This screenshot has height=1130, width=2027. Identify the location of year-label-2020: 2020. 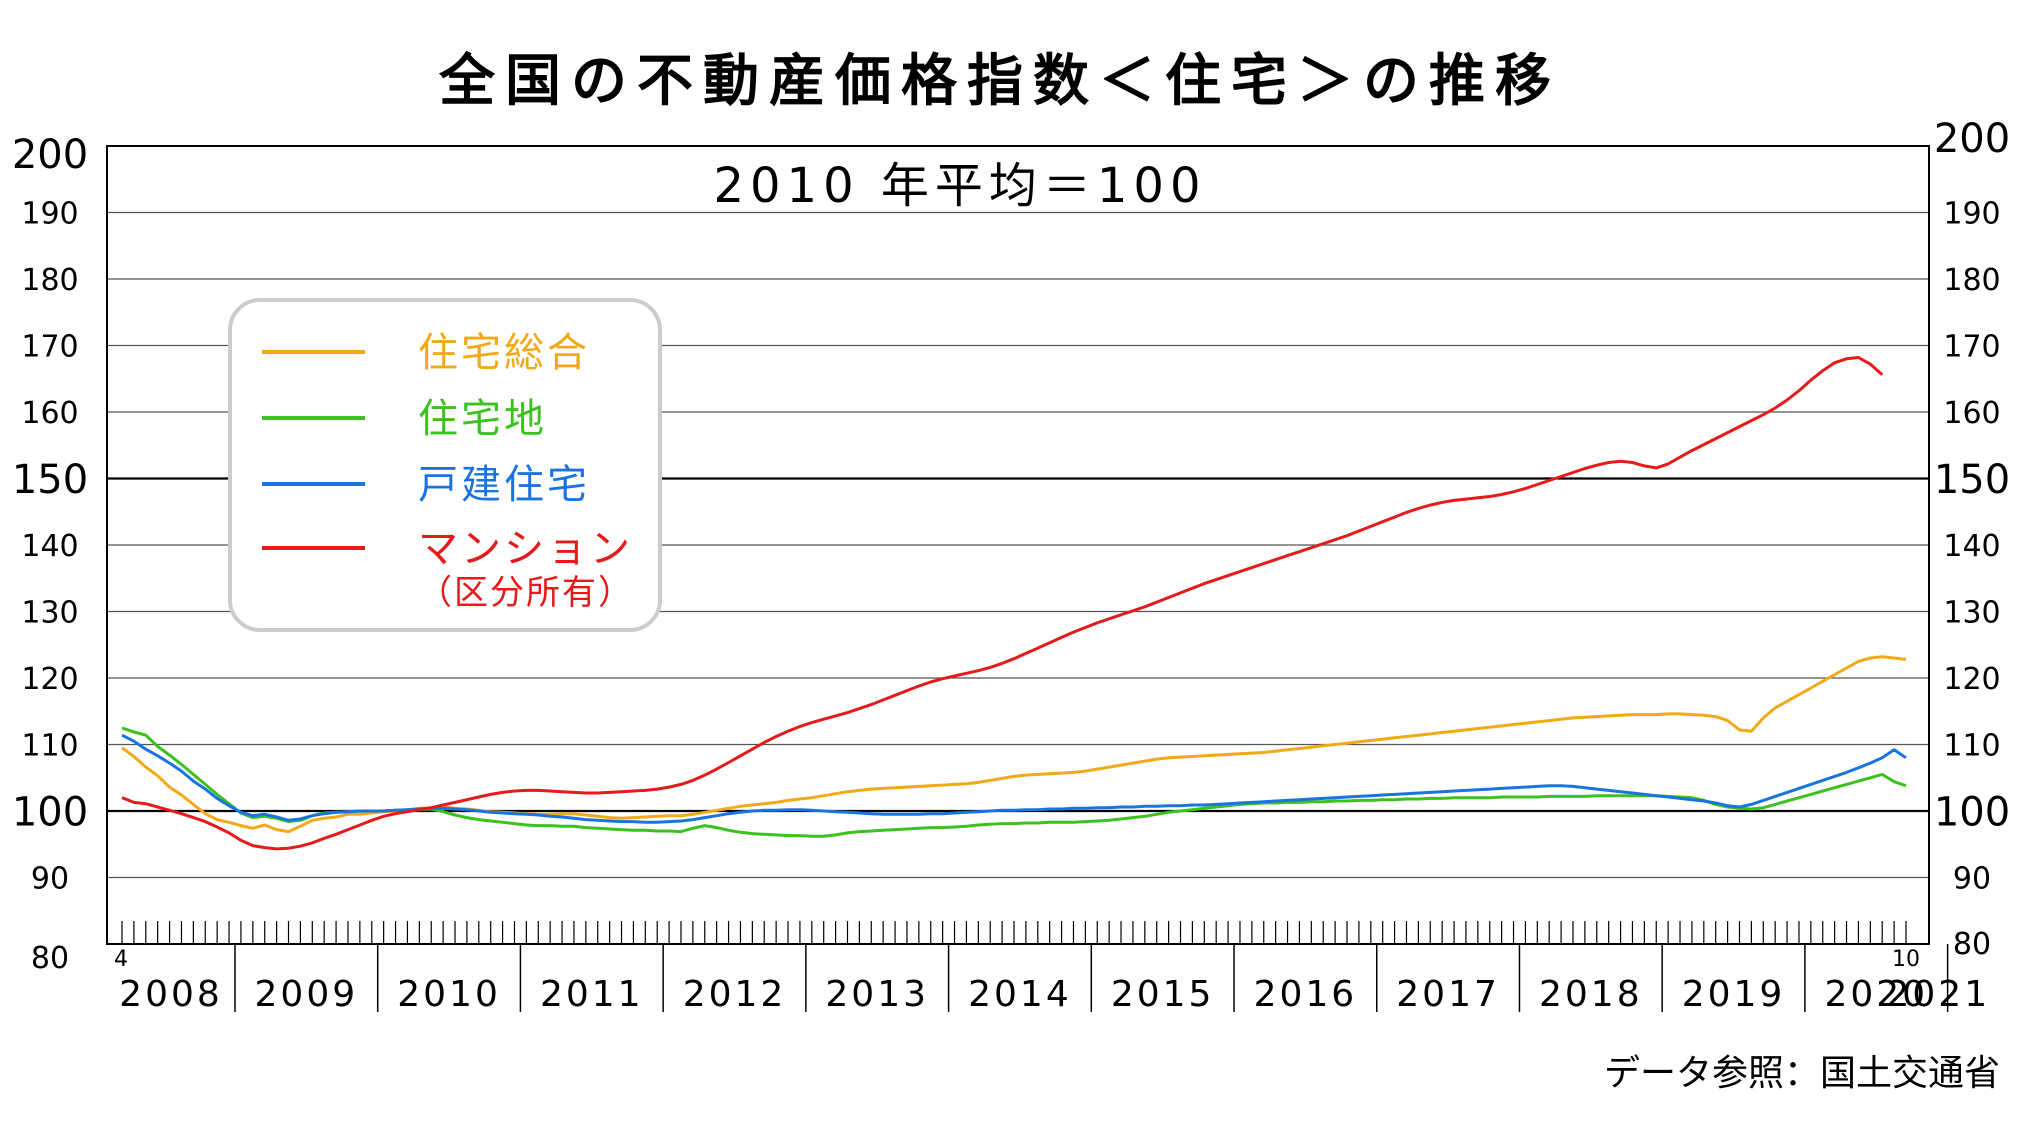
(1876, 994).